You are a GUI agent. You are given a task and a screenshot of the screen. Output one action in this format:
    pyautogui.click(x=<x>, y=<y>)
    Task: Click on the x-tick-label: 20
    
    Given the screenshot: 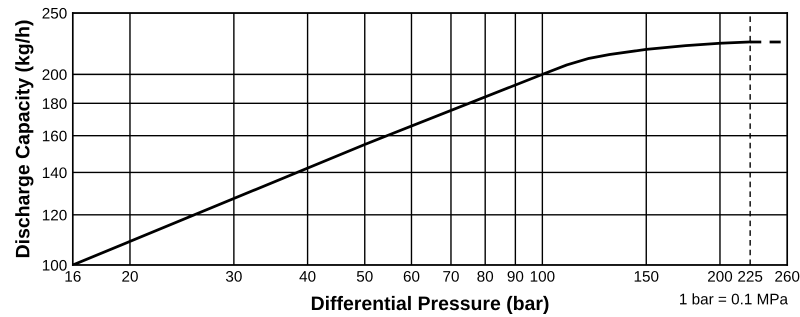 What is the action you would take?
    pyautogui.click(x=130, y=276)
    